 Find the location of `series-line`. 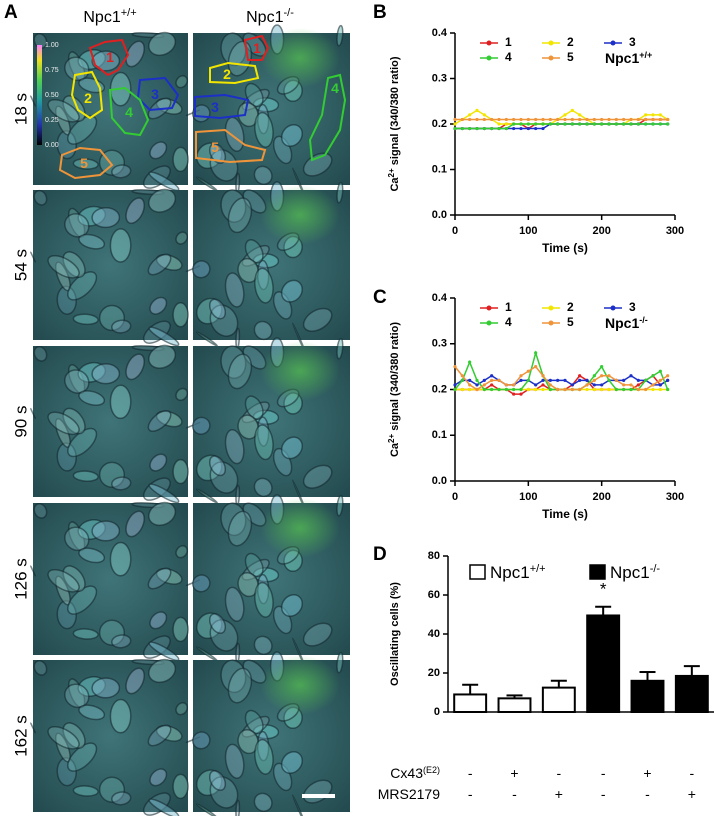

series-line is located at coordinates (561, 117).